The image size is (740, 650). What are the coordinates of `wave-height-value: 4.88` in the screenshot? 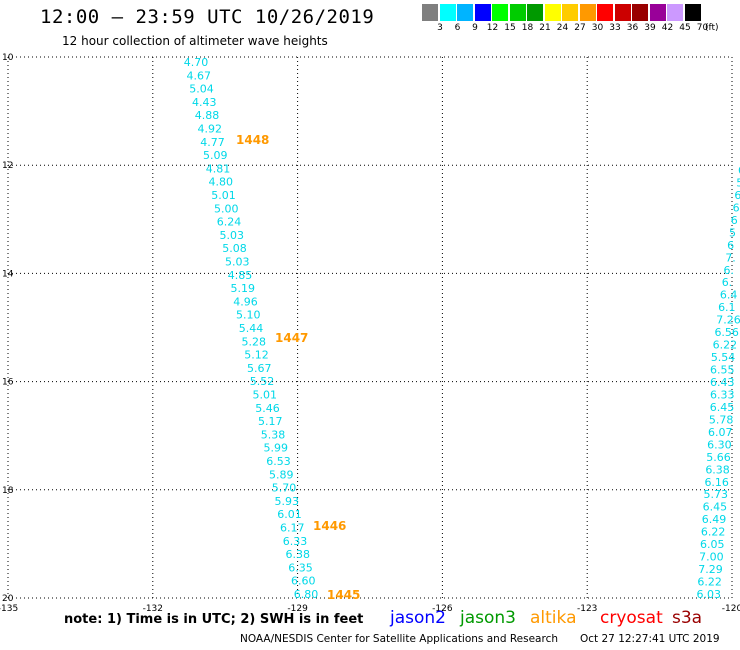 It's located at (207, 115).